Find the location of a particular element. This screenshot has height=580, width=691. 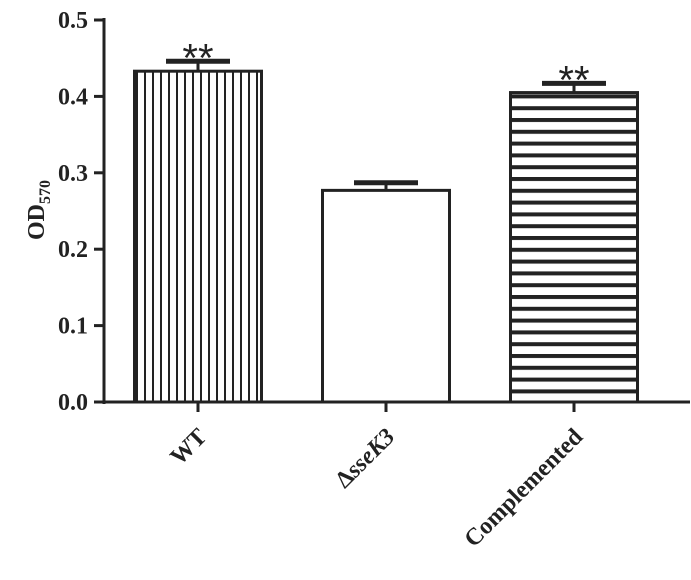

x-tick-label: WT is located at coordinates (189, 447).